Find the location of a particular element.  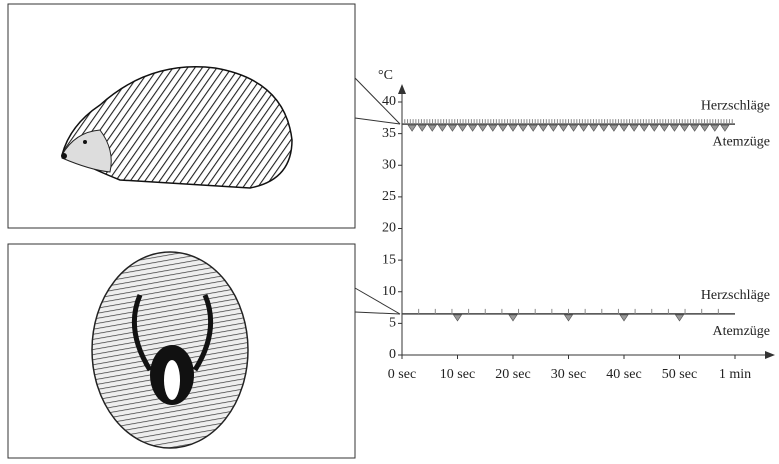

y-tick-label: 30 is located at coordinates (389, 164).